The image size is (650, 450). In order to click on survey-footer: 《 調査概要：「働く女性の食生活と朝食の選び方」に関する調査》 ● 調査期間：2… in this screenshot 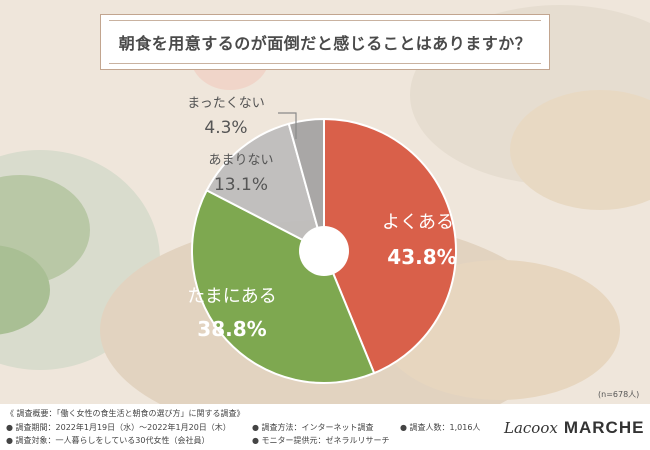, I will do `click(325, 427)`.